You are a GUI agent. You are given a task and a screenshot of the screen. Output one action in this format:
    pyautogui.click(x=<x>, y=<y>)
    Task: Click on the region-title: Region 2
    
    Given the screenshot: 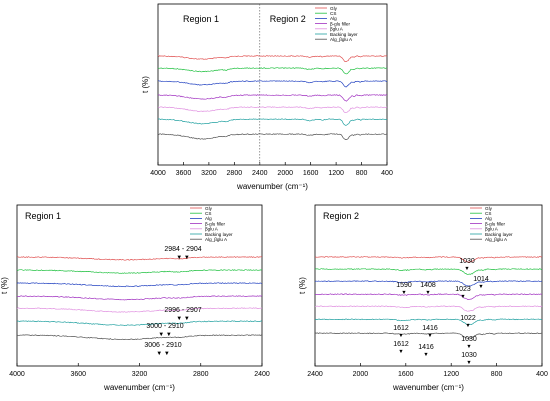 What is the action you would take?
    pyautogui.click(x=341, y=216)
    